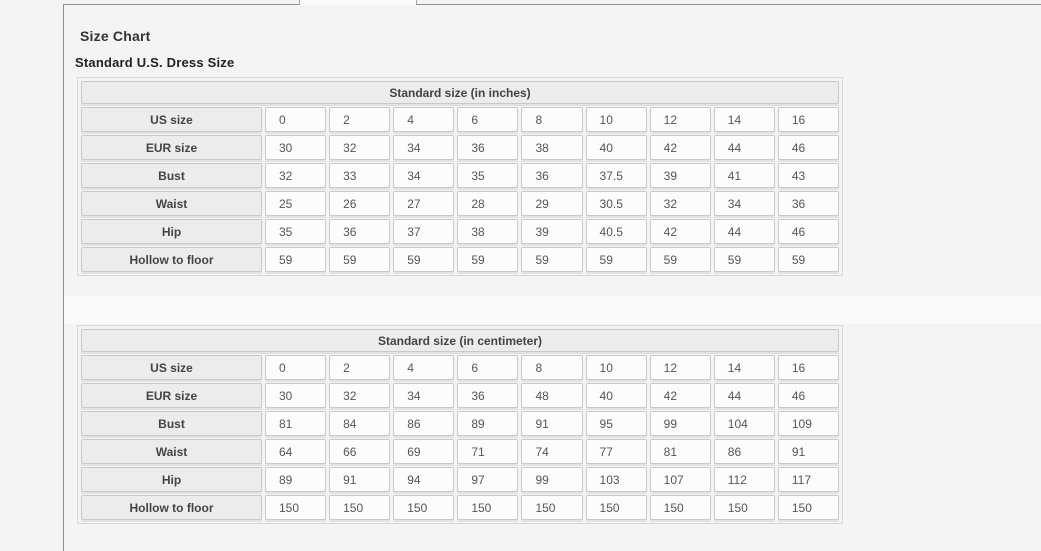 The image size is (1041, 551). Describe the element at coordinates (115, 36) in the screenshot. I see `page-title: Size Chart` at that location.